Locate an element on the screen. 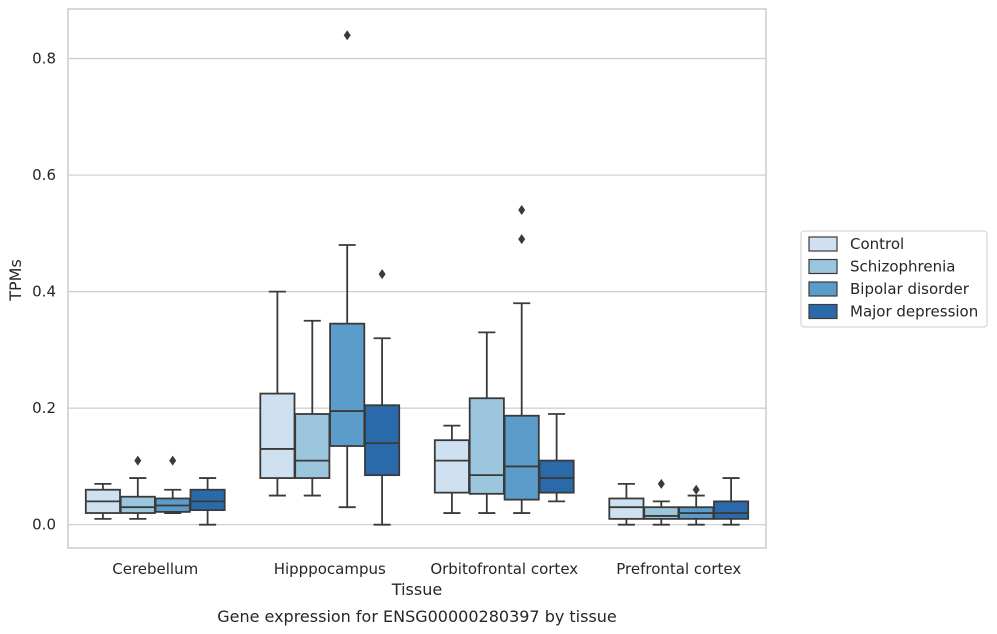 The image size is (997, 634). legend-frame is located at coordinates (894, 279).